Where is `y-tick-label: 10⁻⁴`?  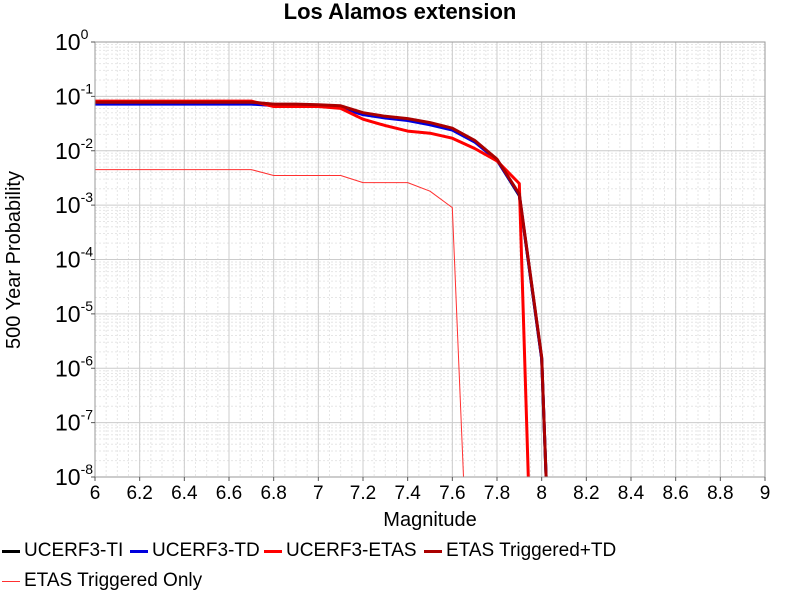 y-tick-label: 10⁻⁴ is located at coordinates (74, 258).